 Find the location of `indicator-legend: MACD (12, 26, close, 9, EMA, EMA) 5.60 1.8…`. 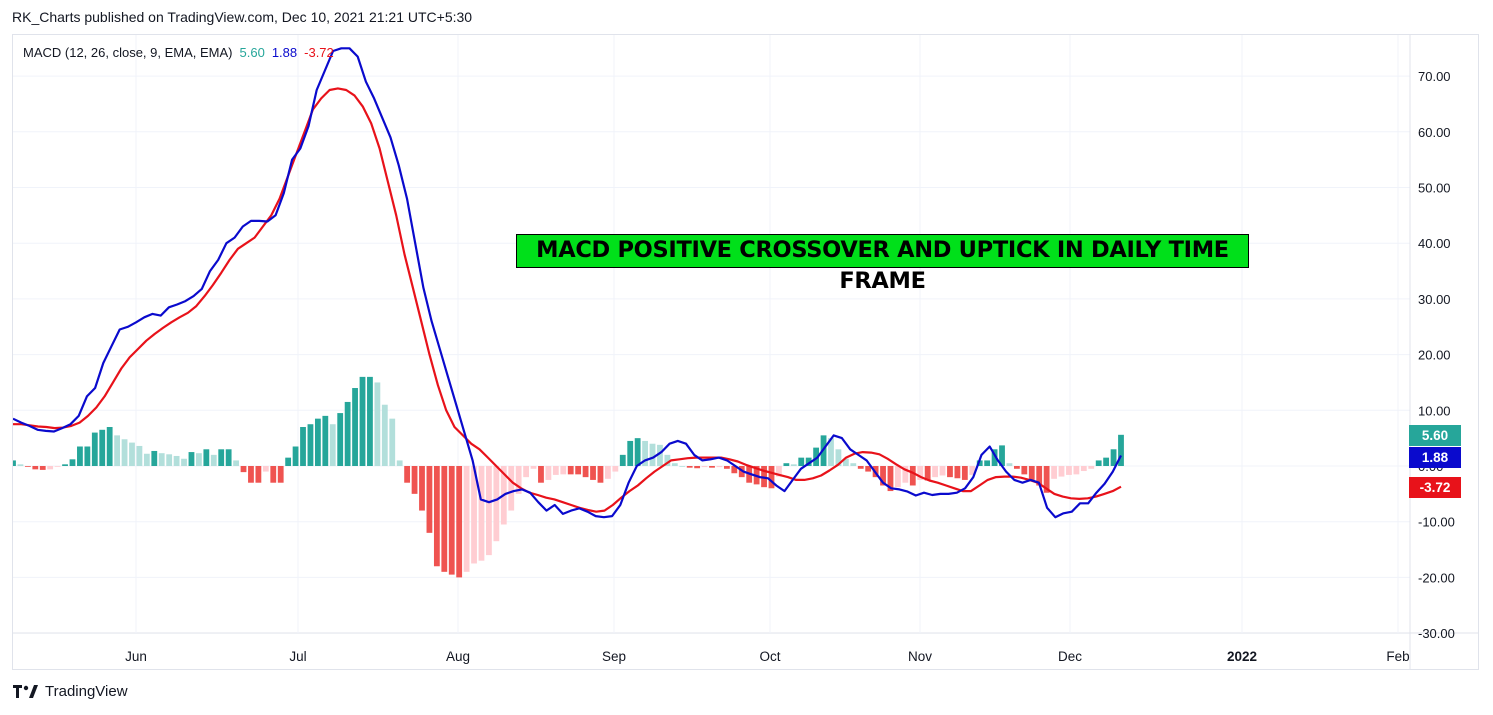

indicator-legend: MACD (12, 26, close, 9, EMA, EMA) 5.60 1.8… is located at coordinates (182, 52).